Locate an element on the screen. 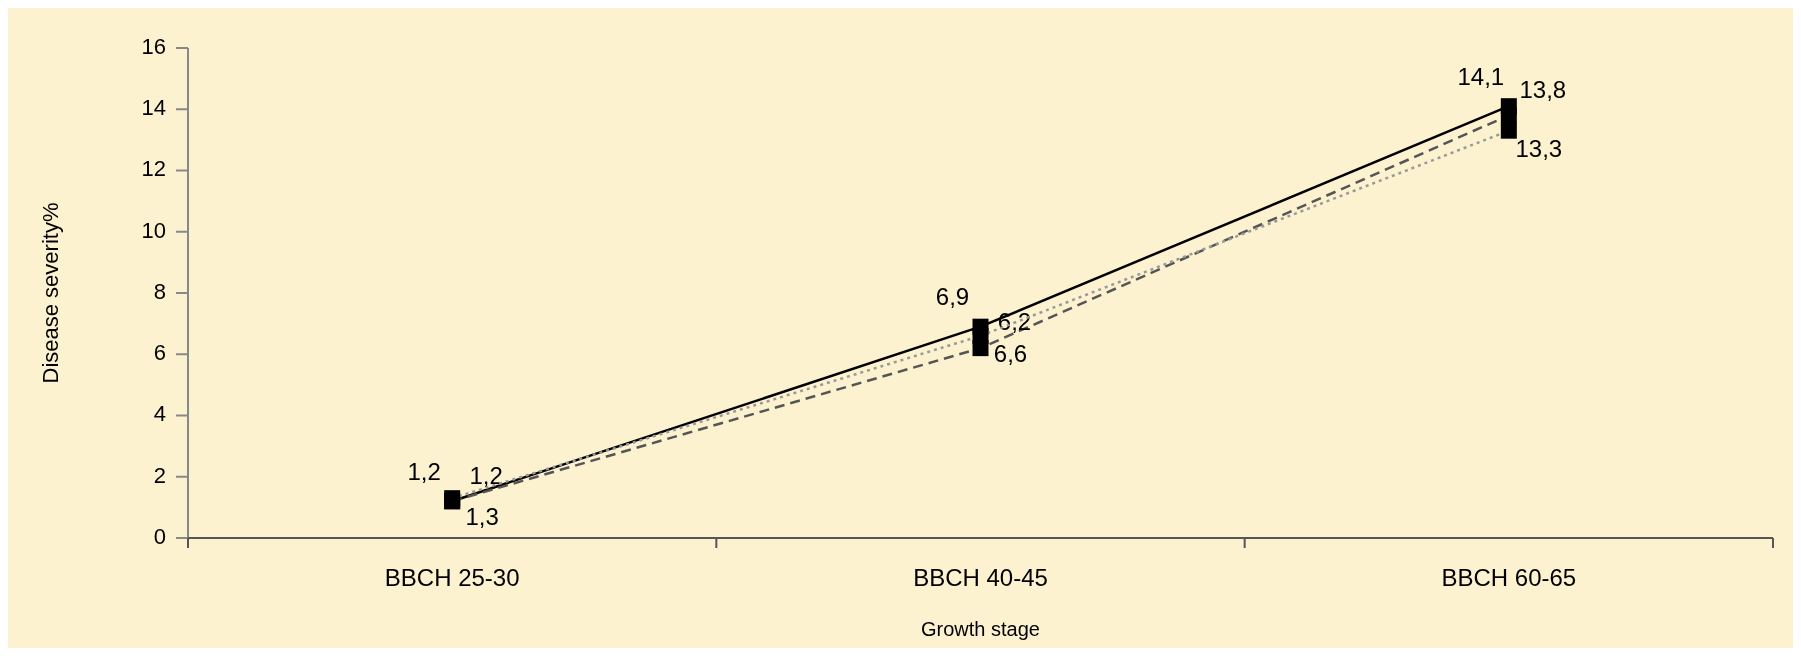  data-label: 6,9 is located at coordinates (952, 297).